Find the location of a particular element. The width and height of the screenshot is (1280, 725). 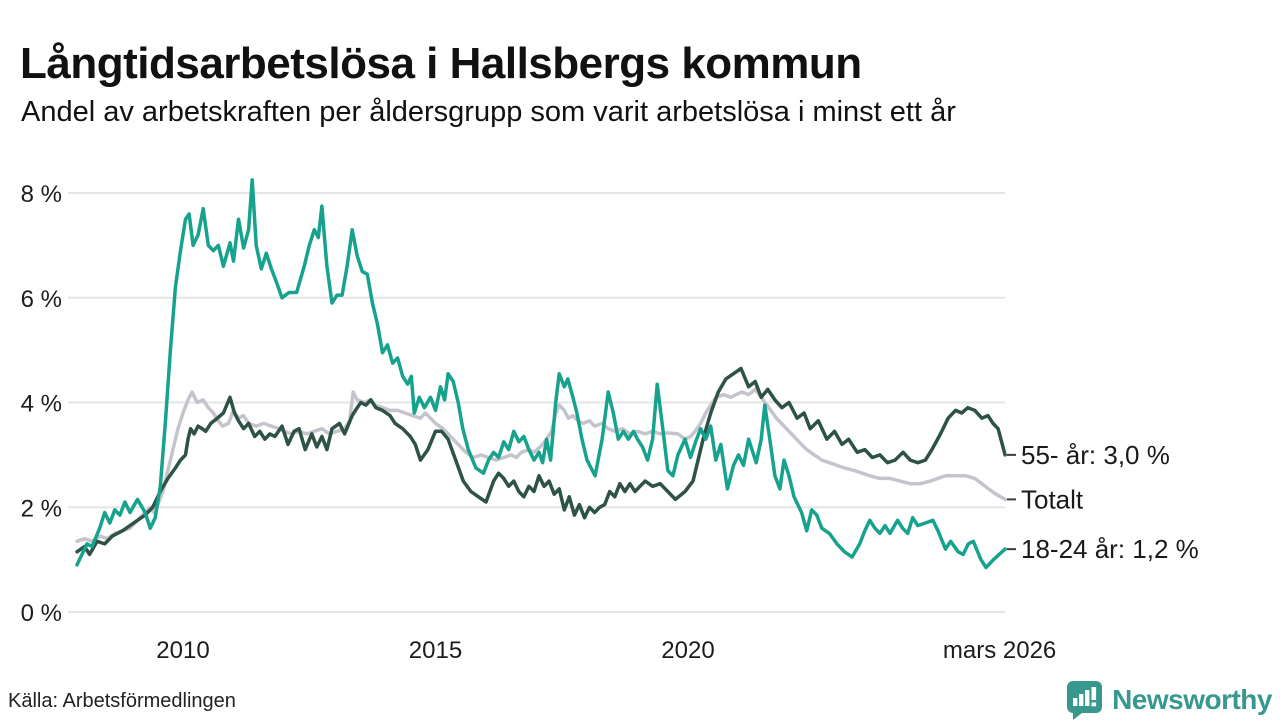

newsworthy-brand: Newsworthy is located at coordinates (1169, 700).